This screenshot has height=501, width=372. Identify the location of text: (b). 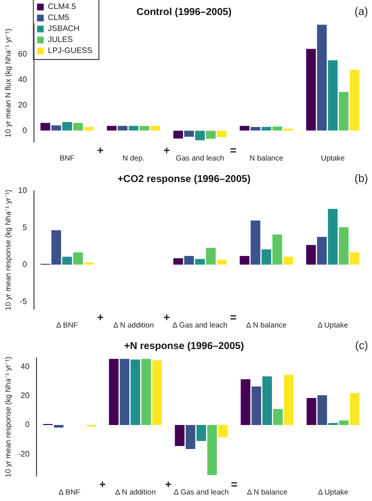
(361, 179).